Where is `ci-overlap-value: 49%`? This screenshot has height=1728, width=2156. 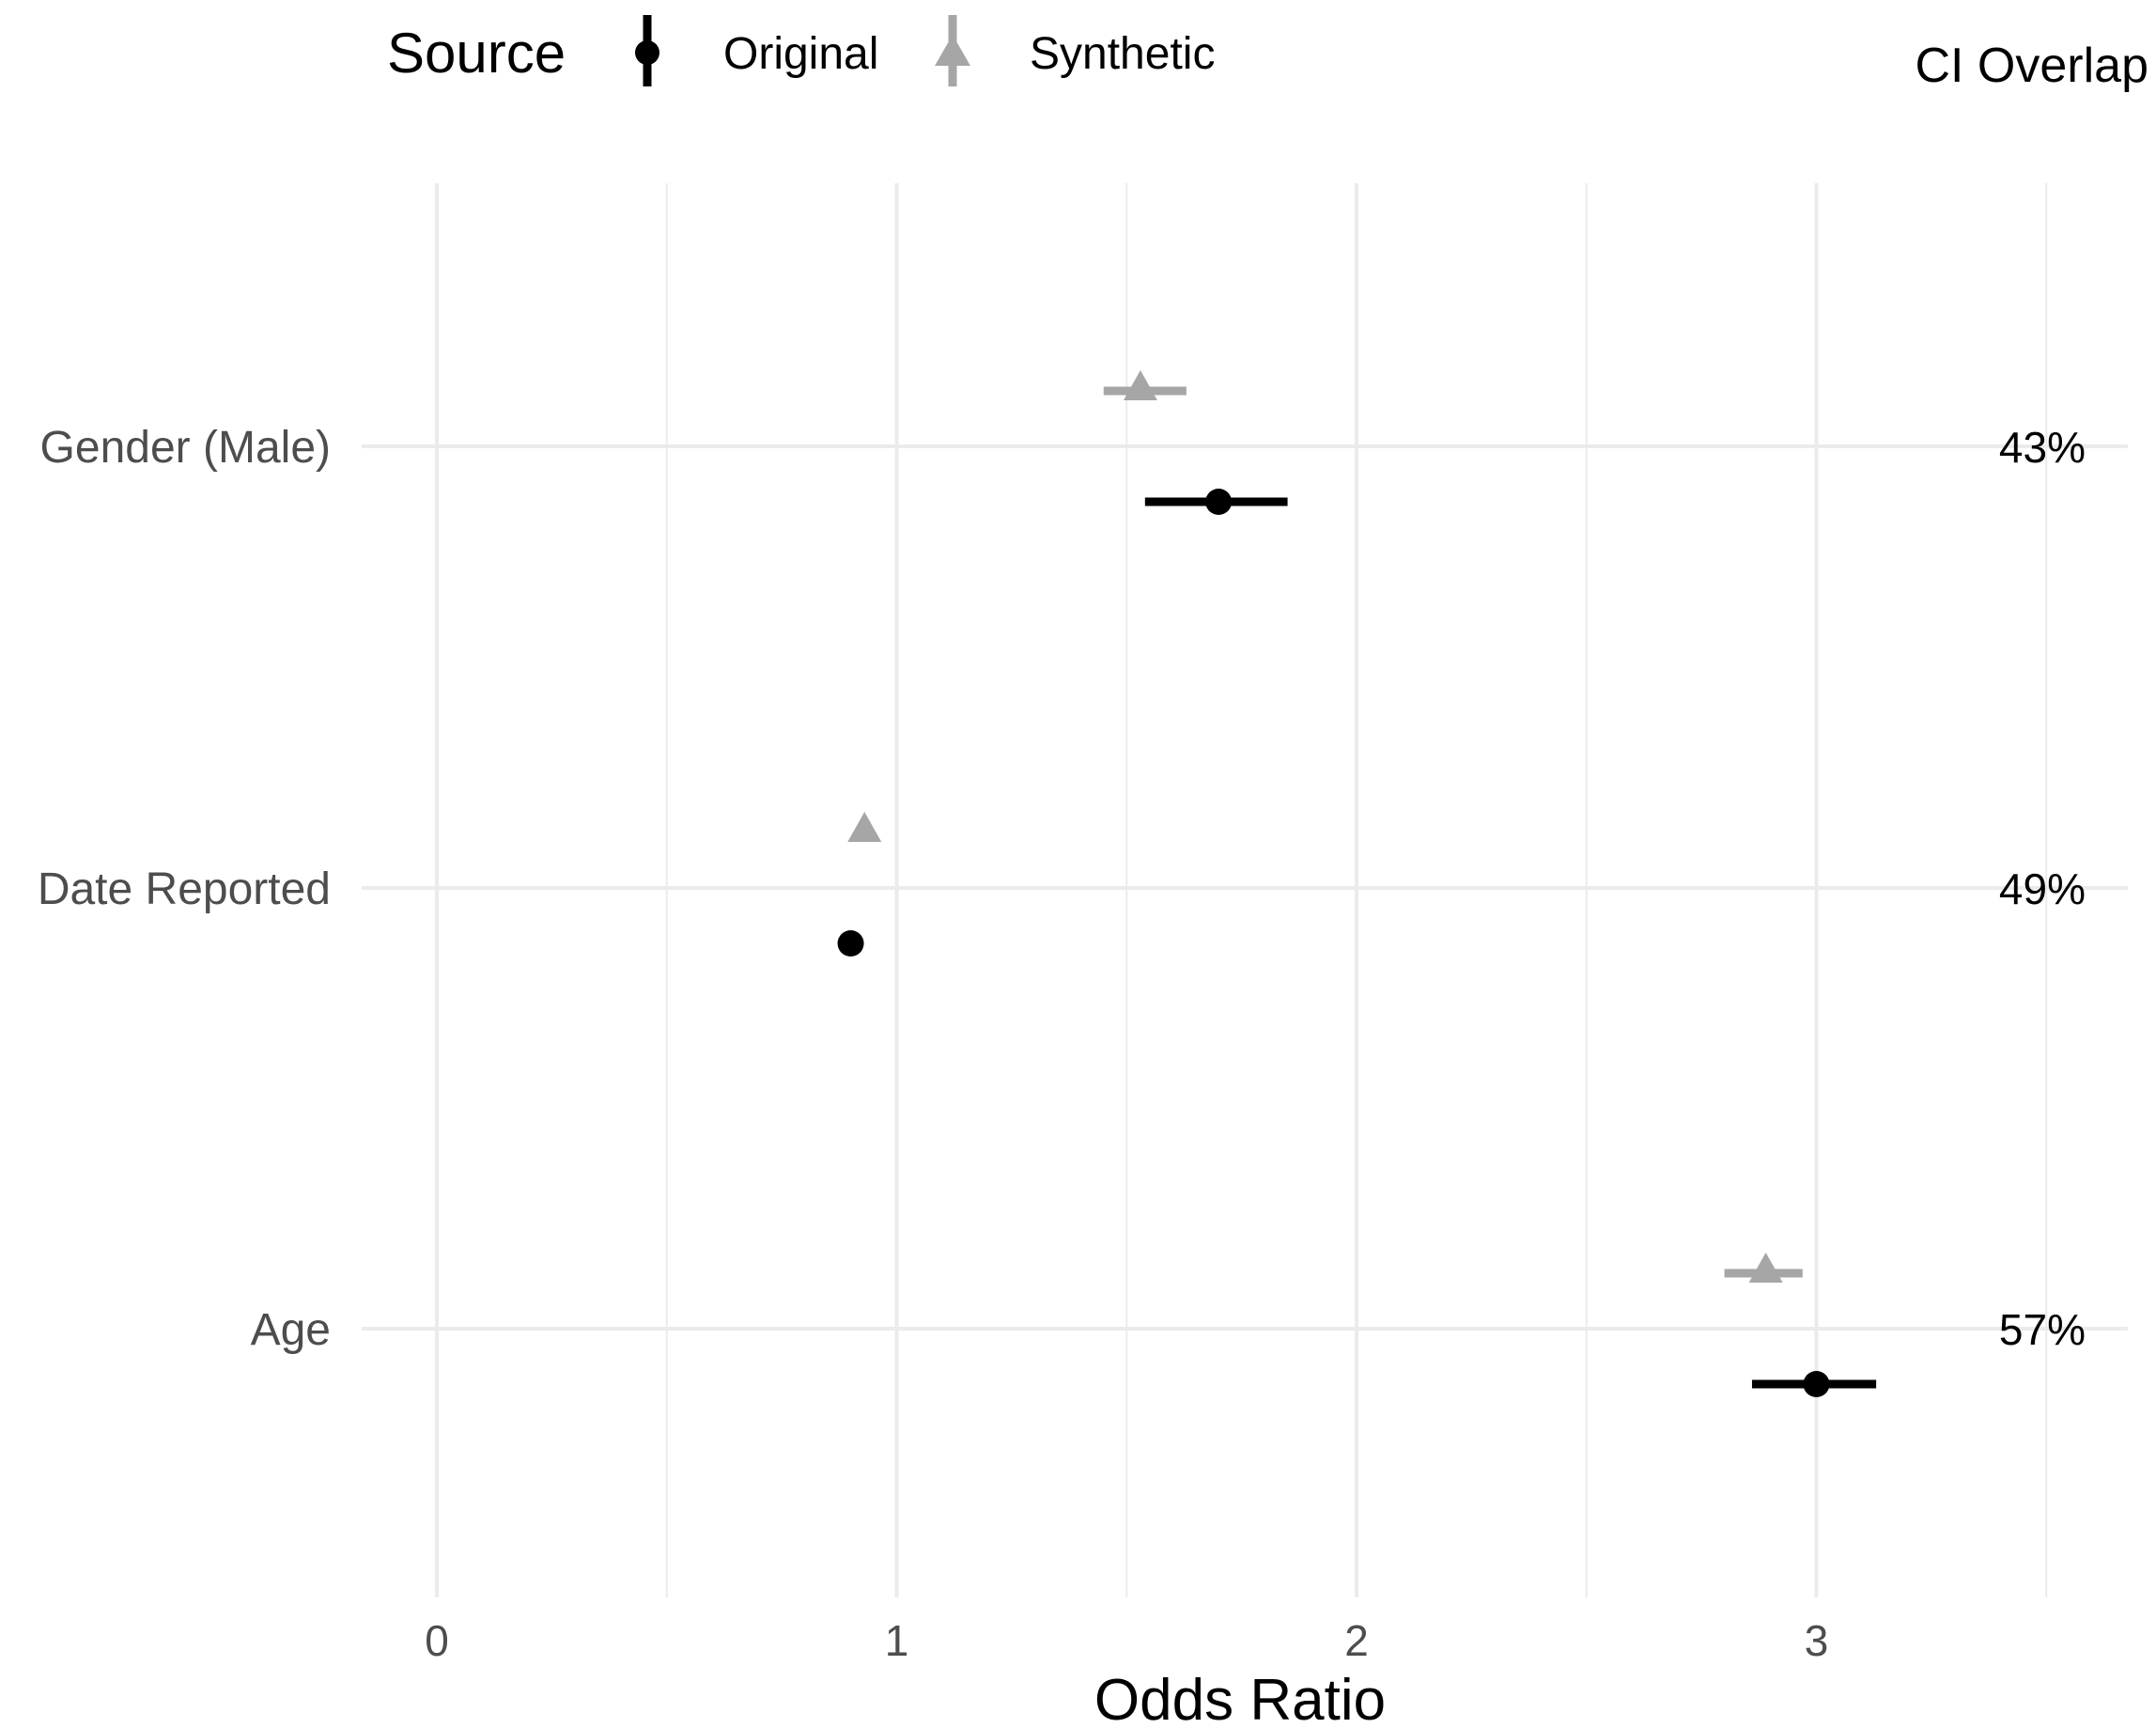 ci-overlap-value: 49% is located at coordinates (2043, 889).